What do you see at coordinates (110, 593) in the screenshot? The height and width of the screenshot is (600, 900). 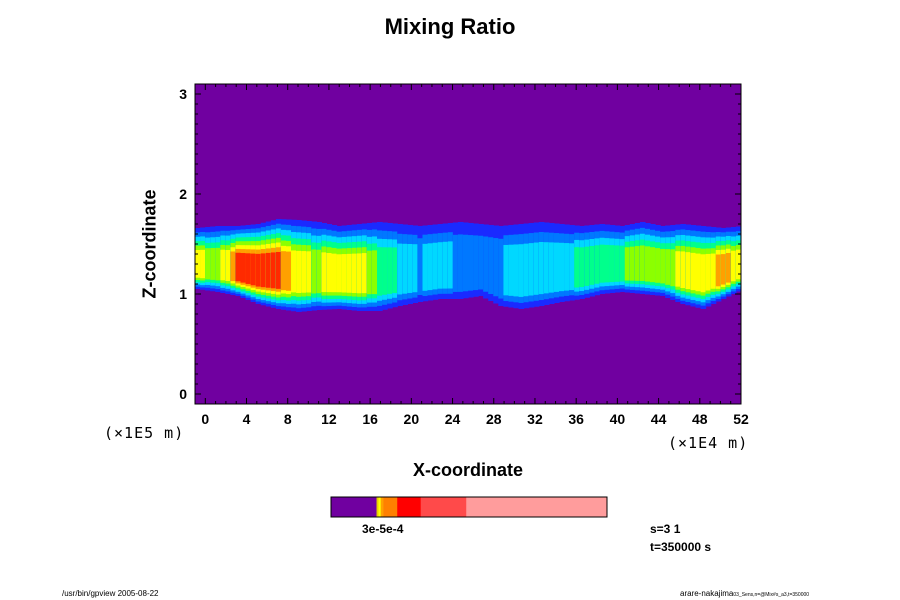 I see `footer-command: /usr/bin/gpview 2005-08-22` at bounding box center [110, 593].